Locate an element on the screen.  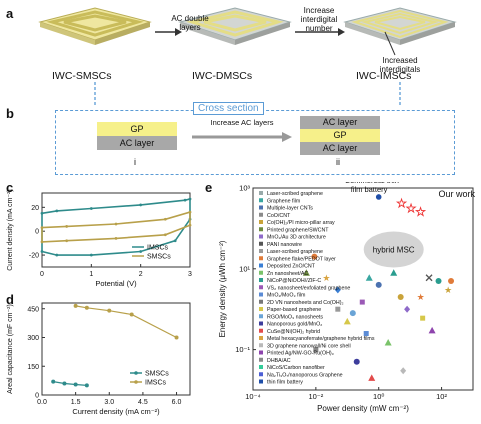
panel-label-a: a is located at coordinates (10, 13).